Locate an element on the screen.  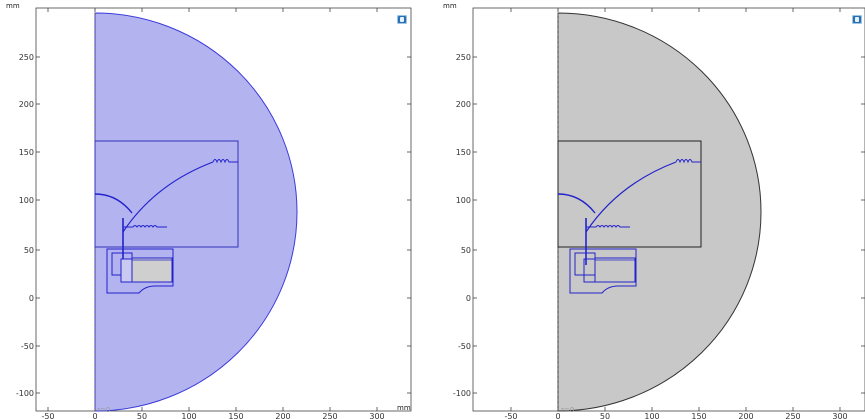
magnet-piece is located at coordinates (126, 270).